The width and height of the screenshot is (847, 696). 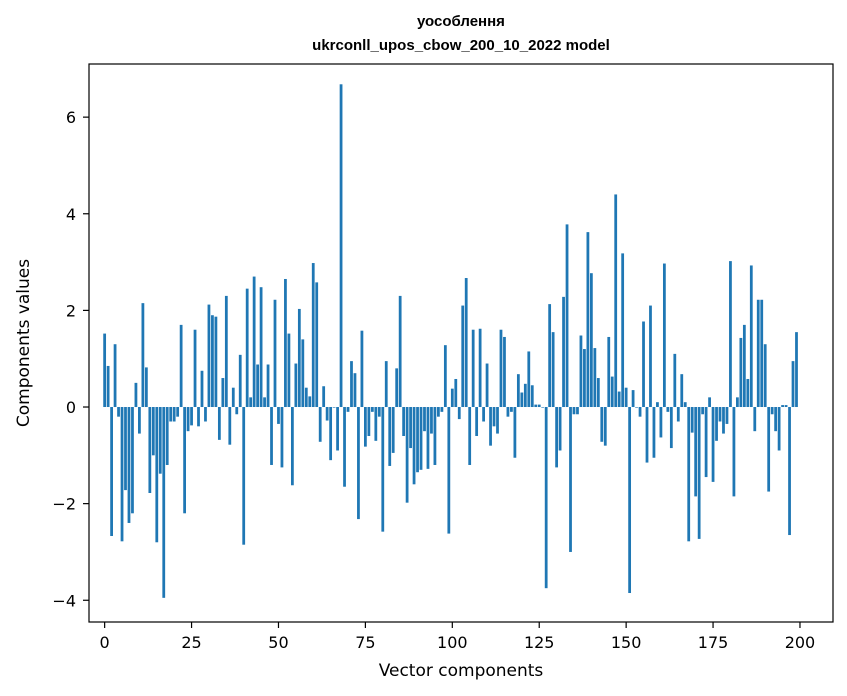 What do you see at coordinates (64, 504) in the screenshot?
I see `y-tick-label--2: −2` at bounding box center [64, 504].